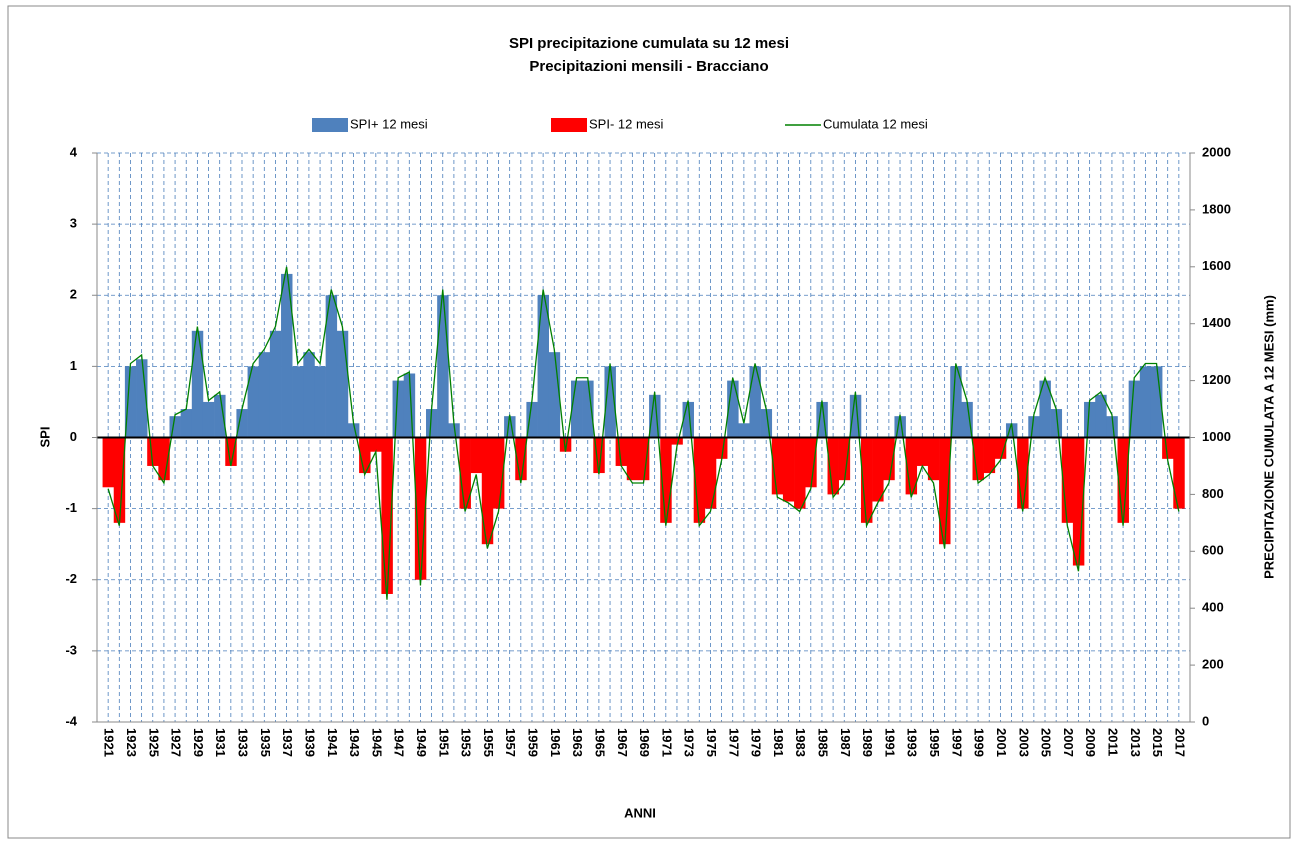 The width and height of the screenshot is (1298, 850). What do you see at coordinates (1068, 742) in the screenshot?
I see `x-tick-label: 2007` at bounding box center [1068, 742].